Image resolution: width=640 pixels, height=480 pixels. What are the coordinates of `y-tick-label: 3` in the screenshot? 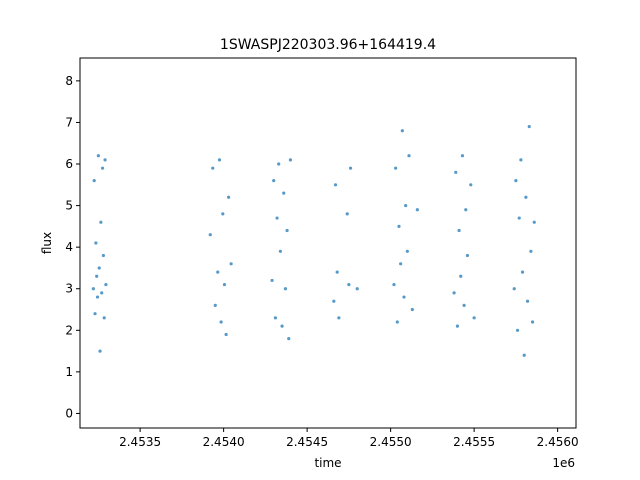 It's located at (69, 289).